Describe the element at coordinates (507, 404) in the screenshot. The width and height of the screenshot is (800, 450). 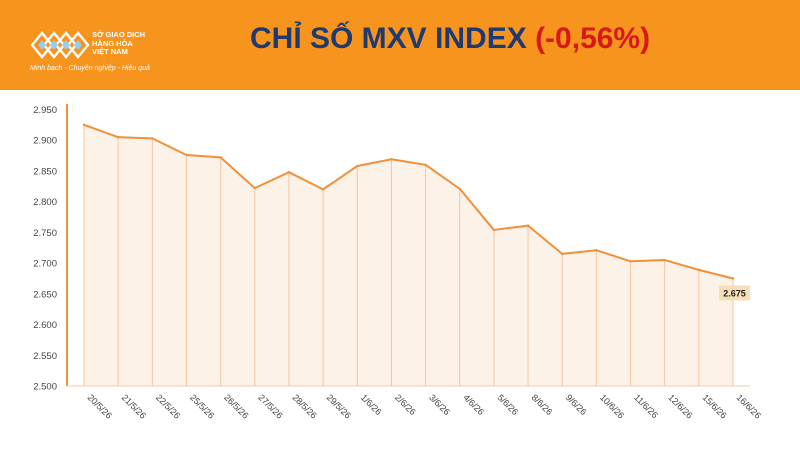
I see `x-tick-label: 5/6/26` at that location.